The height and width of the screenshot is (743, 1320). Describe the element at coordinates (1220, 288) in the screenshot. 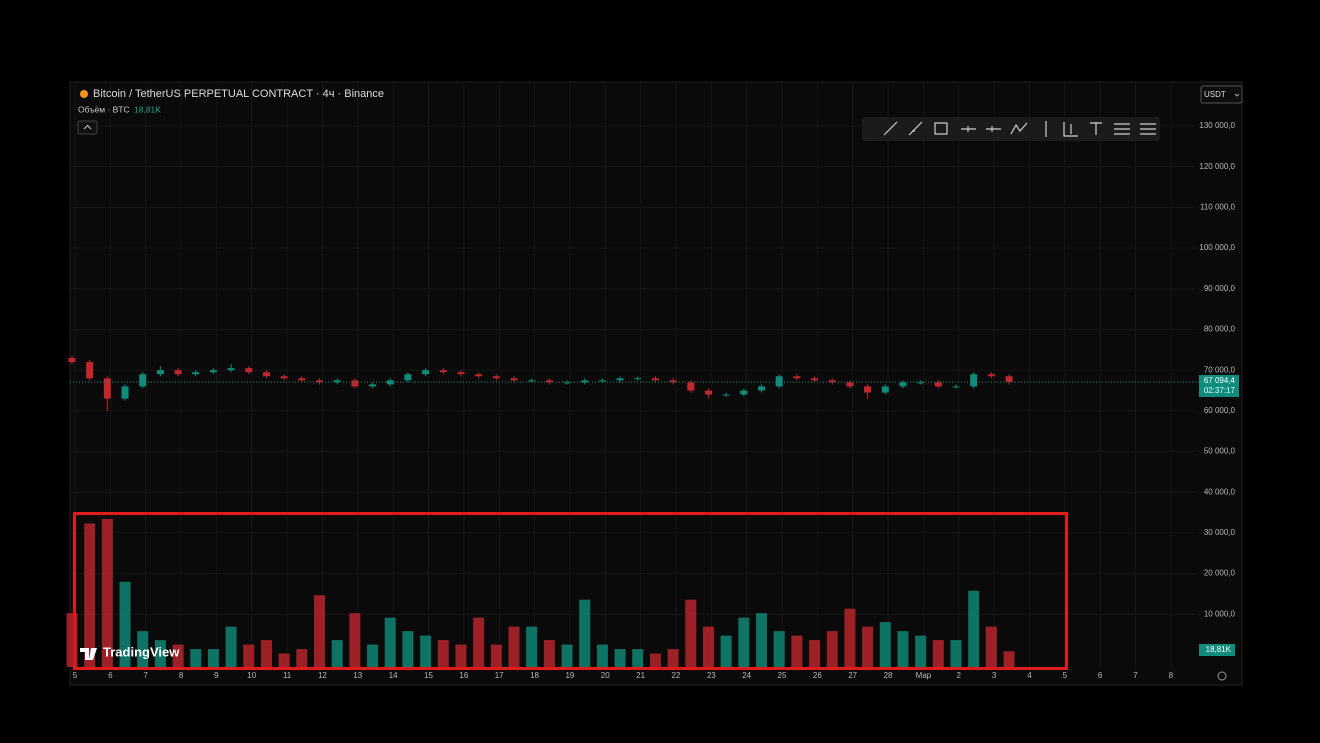

I see `y-tick-label: 90 000,0` at that location.